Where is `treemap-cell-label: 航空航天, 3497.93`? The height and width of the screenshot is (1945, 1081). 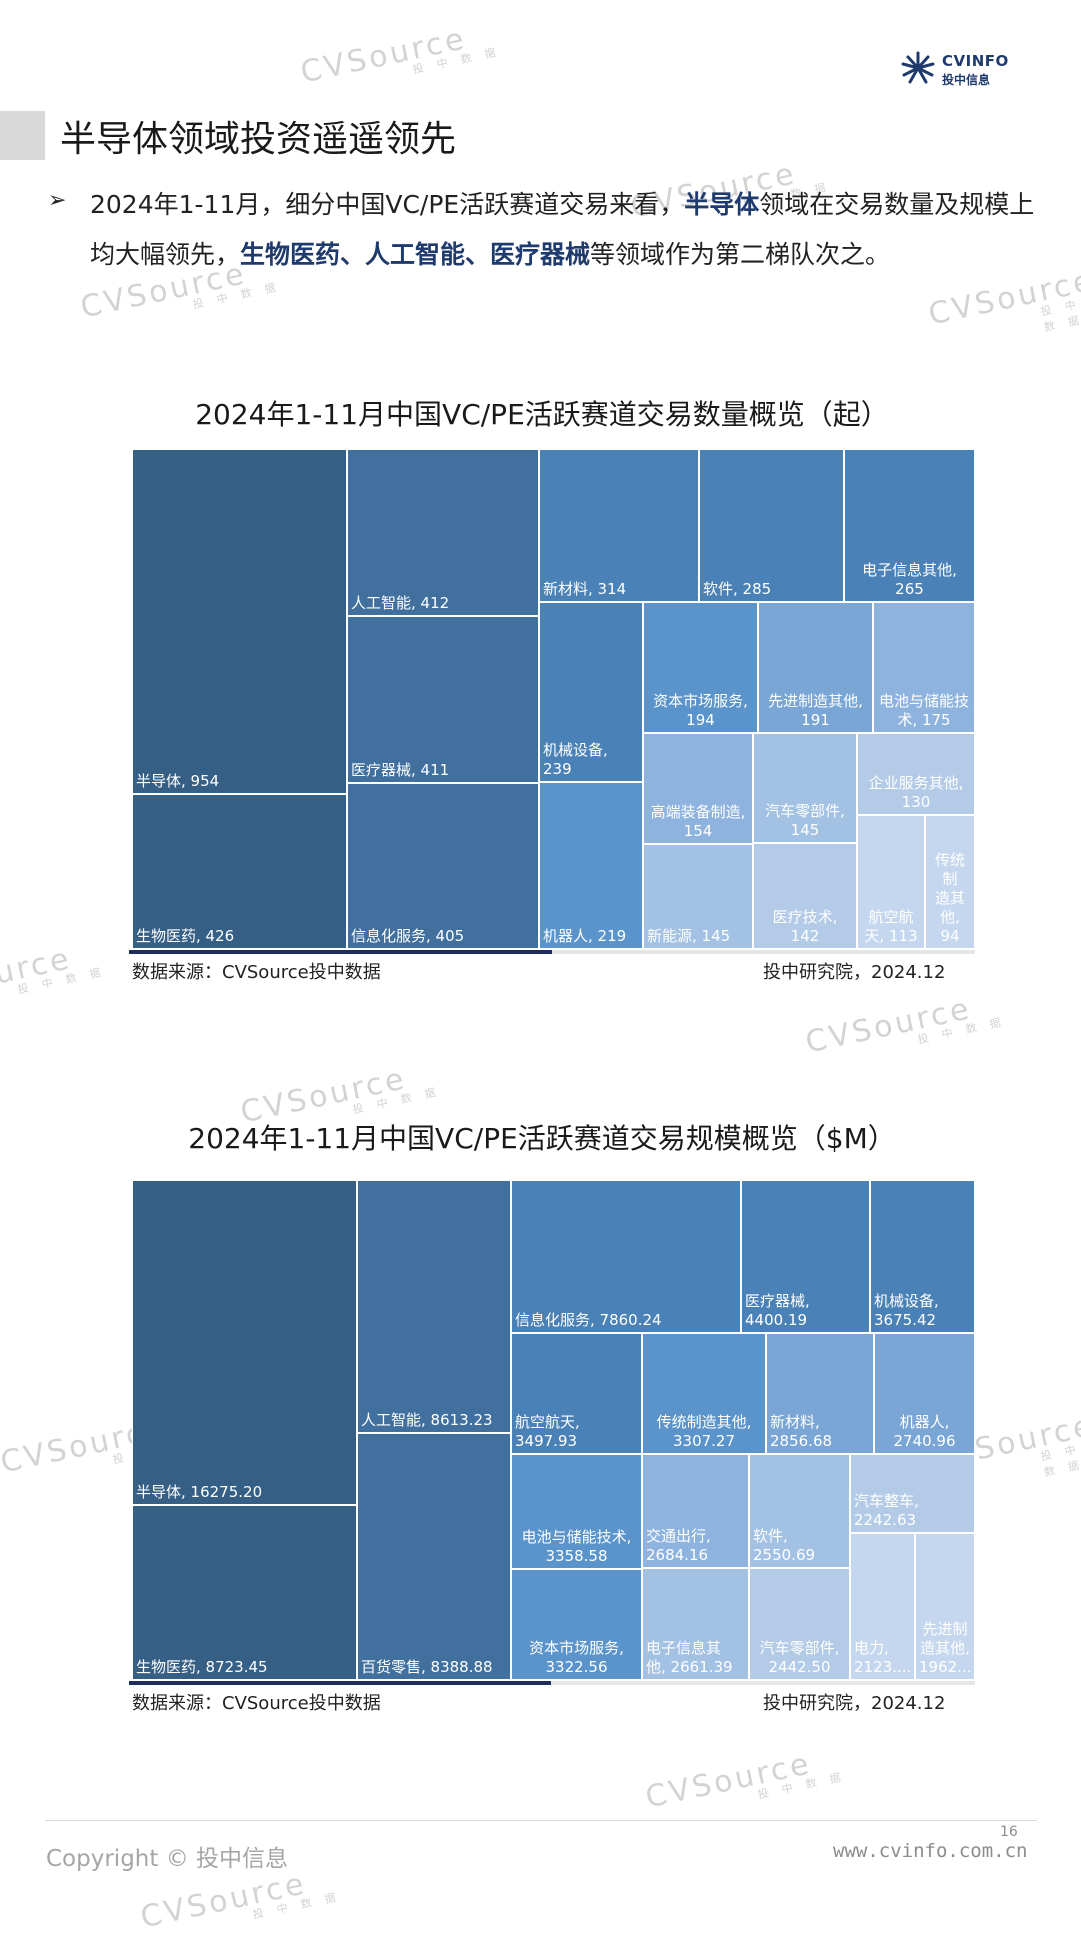
treemap-cell-label: 航空航天, 3497.93 is located at coordinates (547, 1431).